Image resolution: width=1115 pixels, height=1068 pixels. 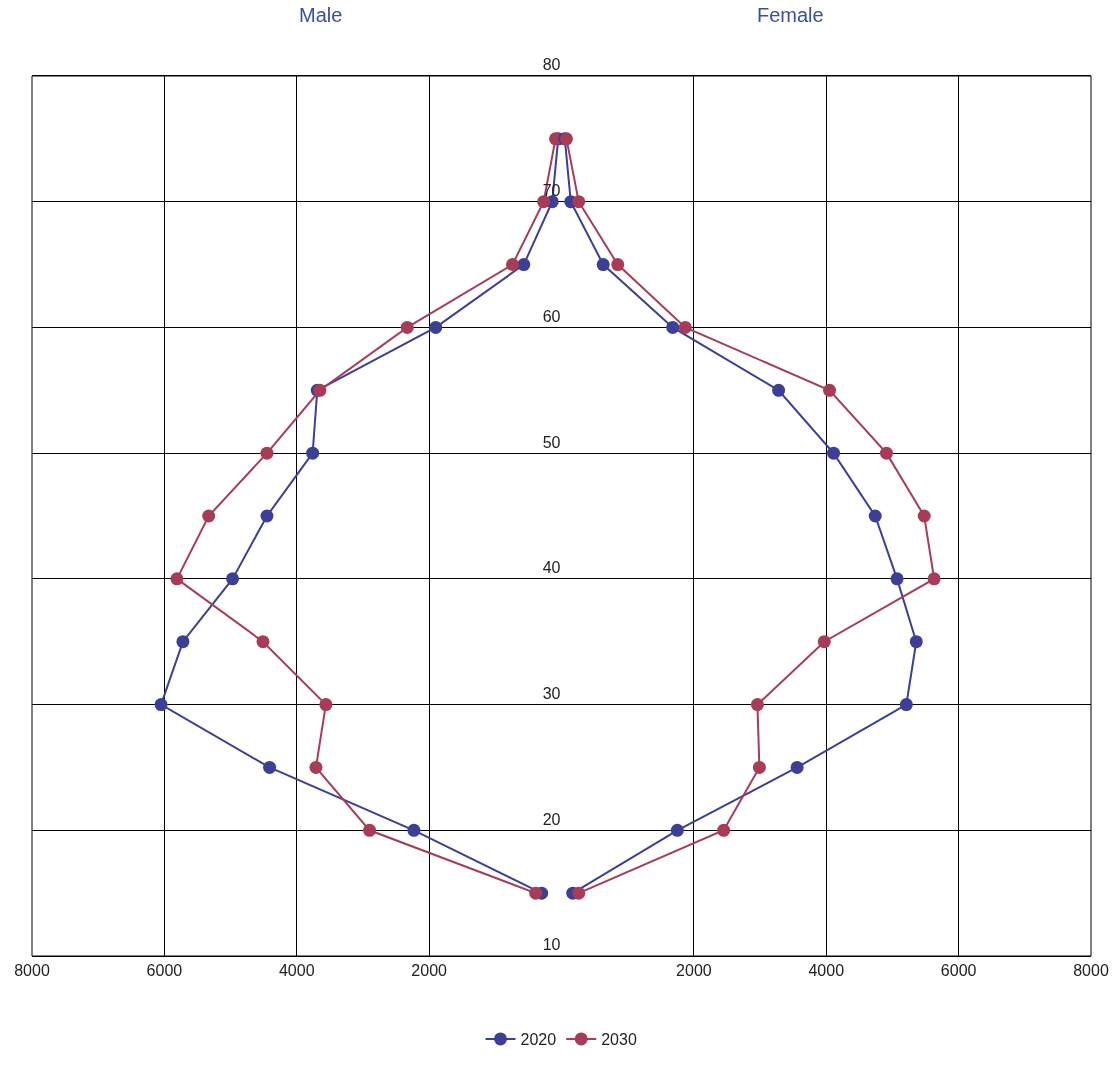 I want to click on chart-title: Female, so click(x=790, y=15).